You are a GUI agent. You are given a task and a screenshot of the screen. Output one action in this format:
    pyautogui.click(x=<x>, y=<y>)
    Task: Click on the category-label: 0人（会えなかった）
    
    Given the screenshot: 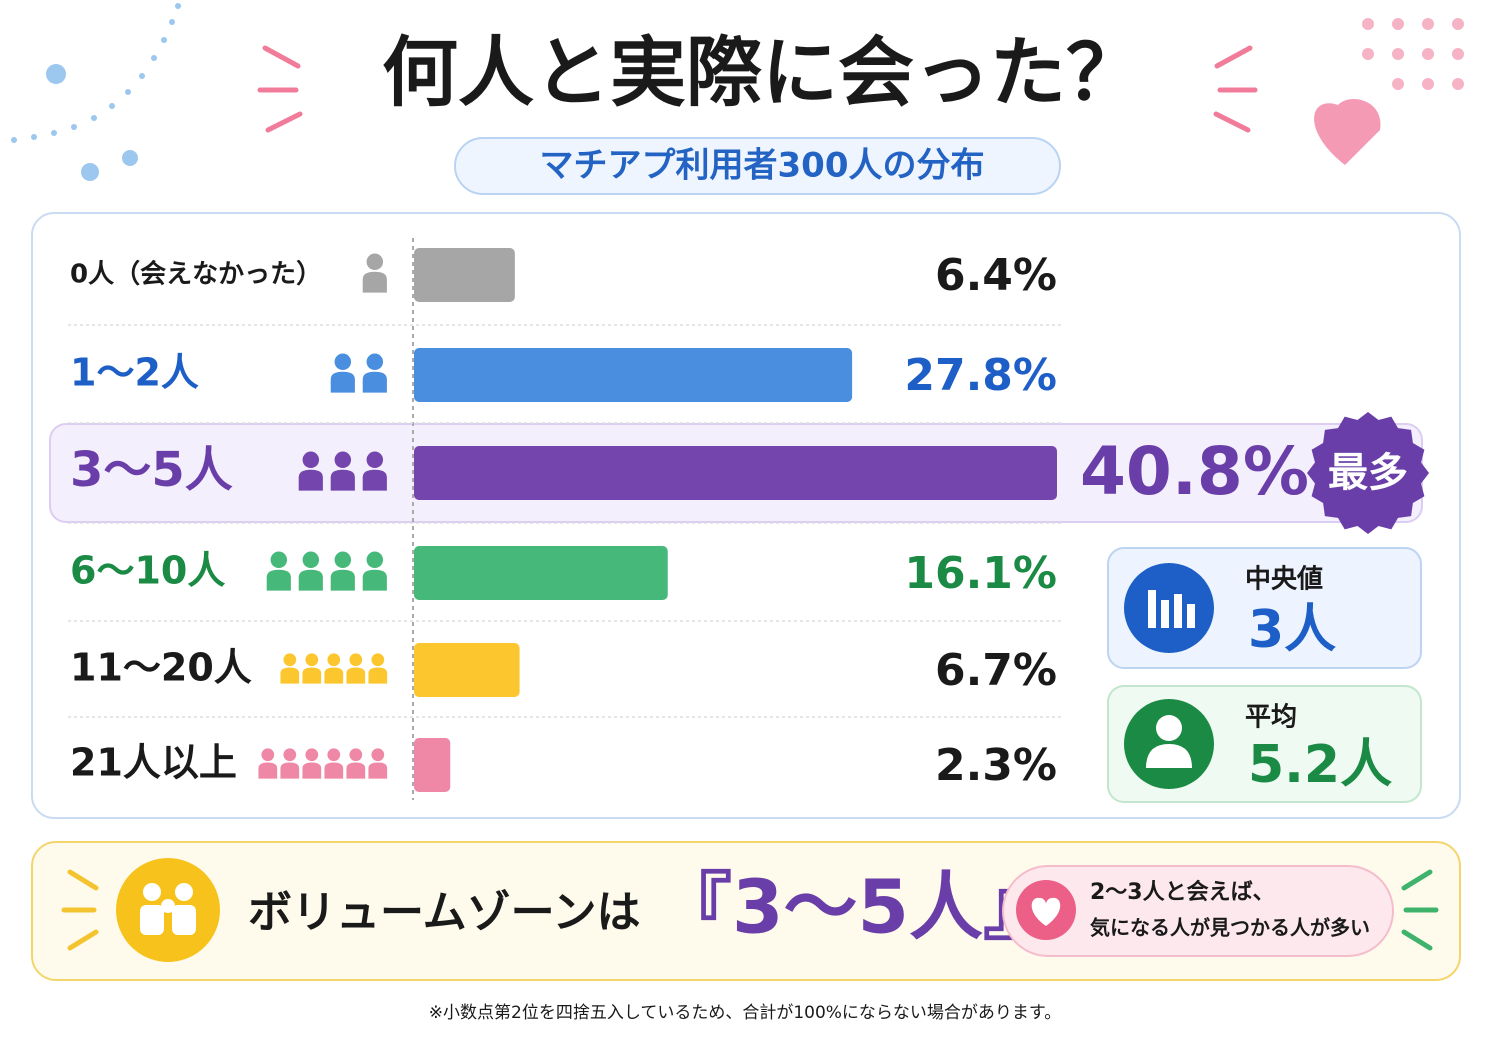 What is the action you would take?
    pyautogui.click(x=196, y=275)
    